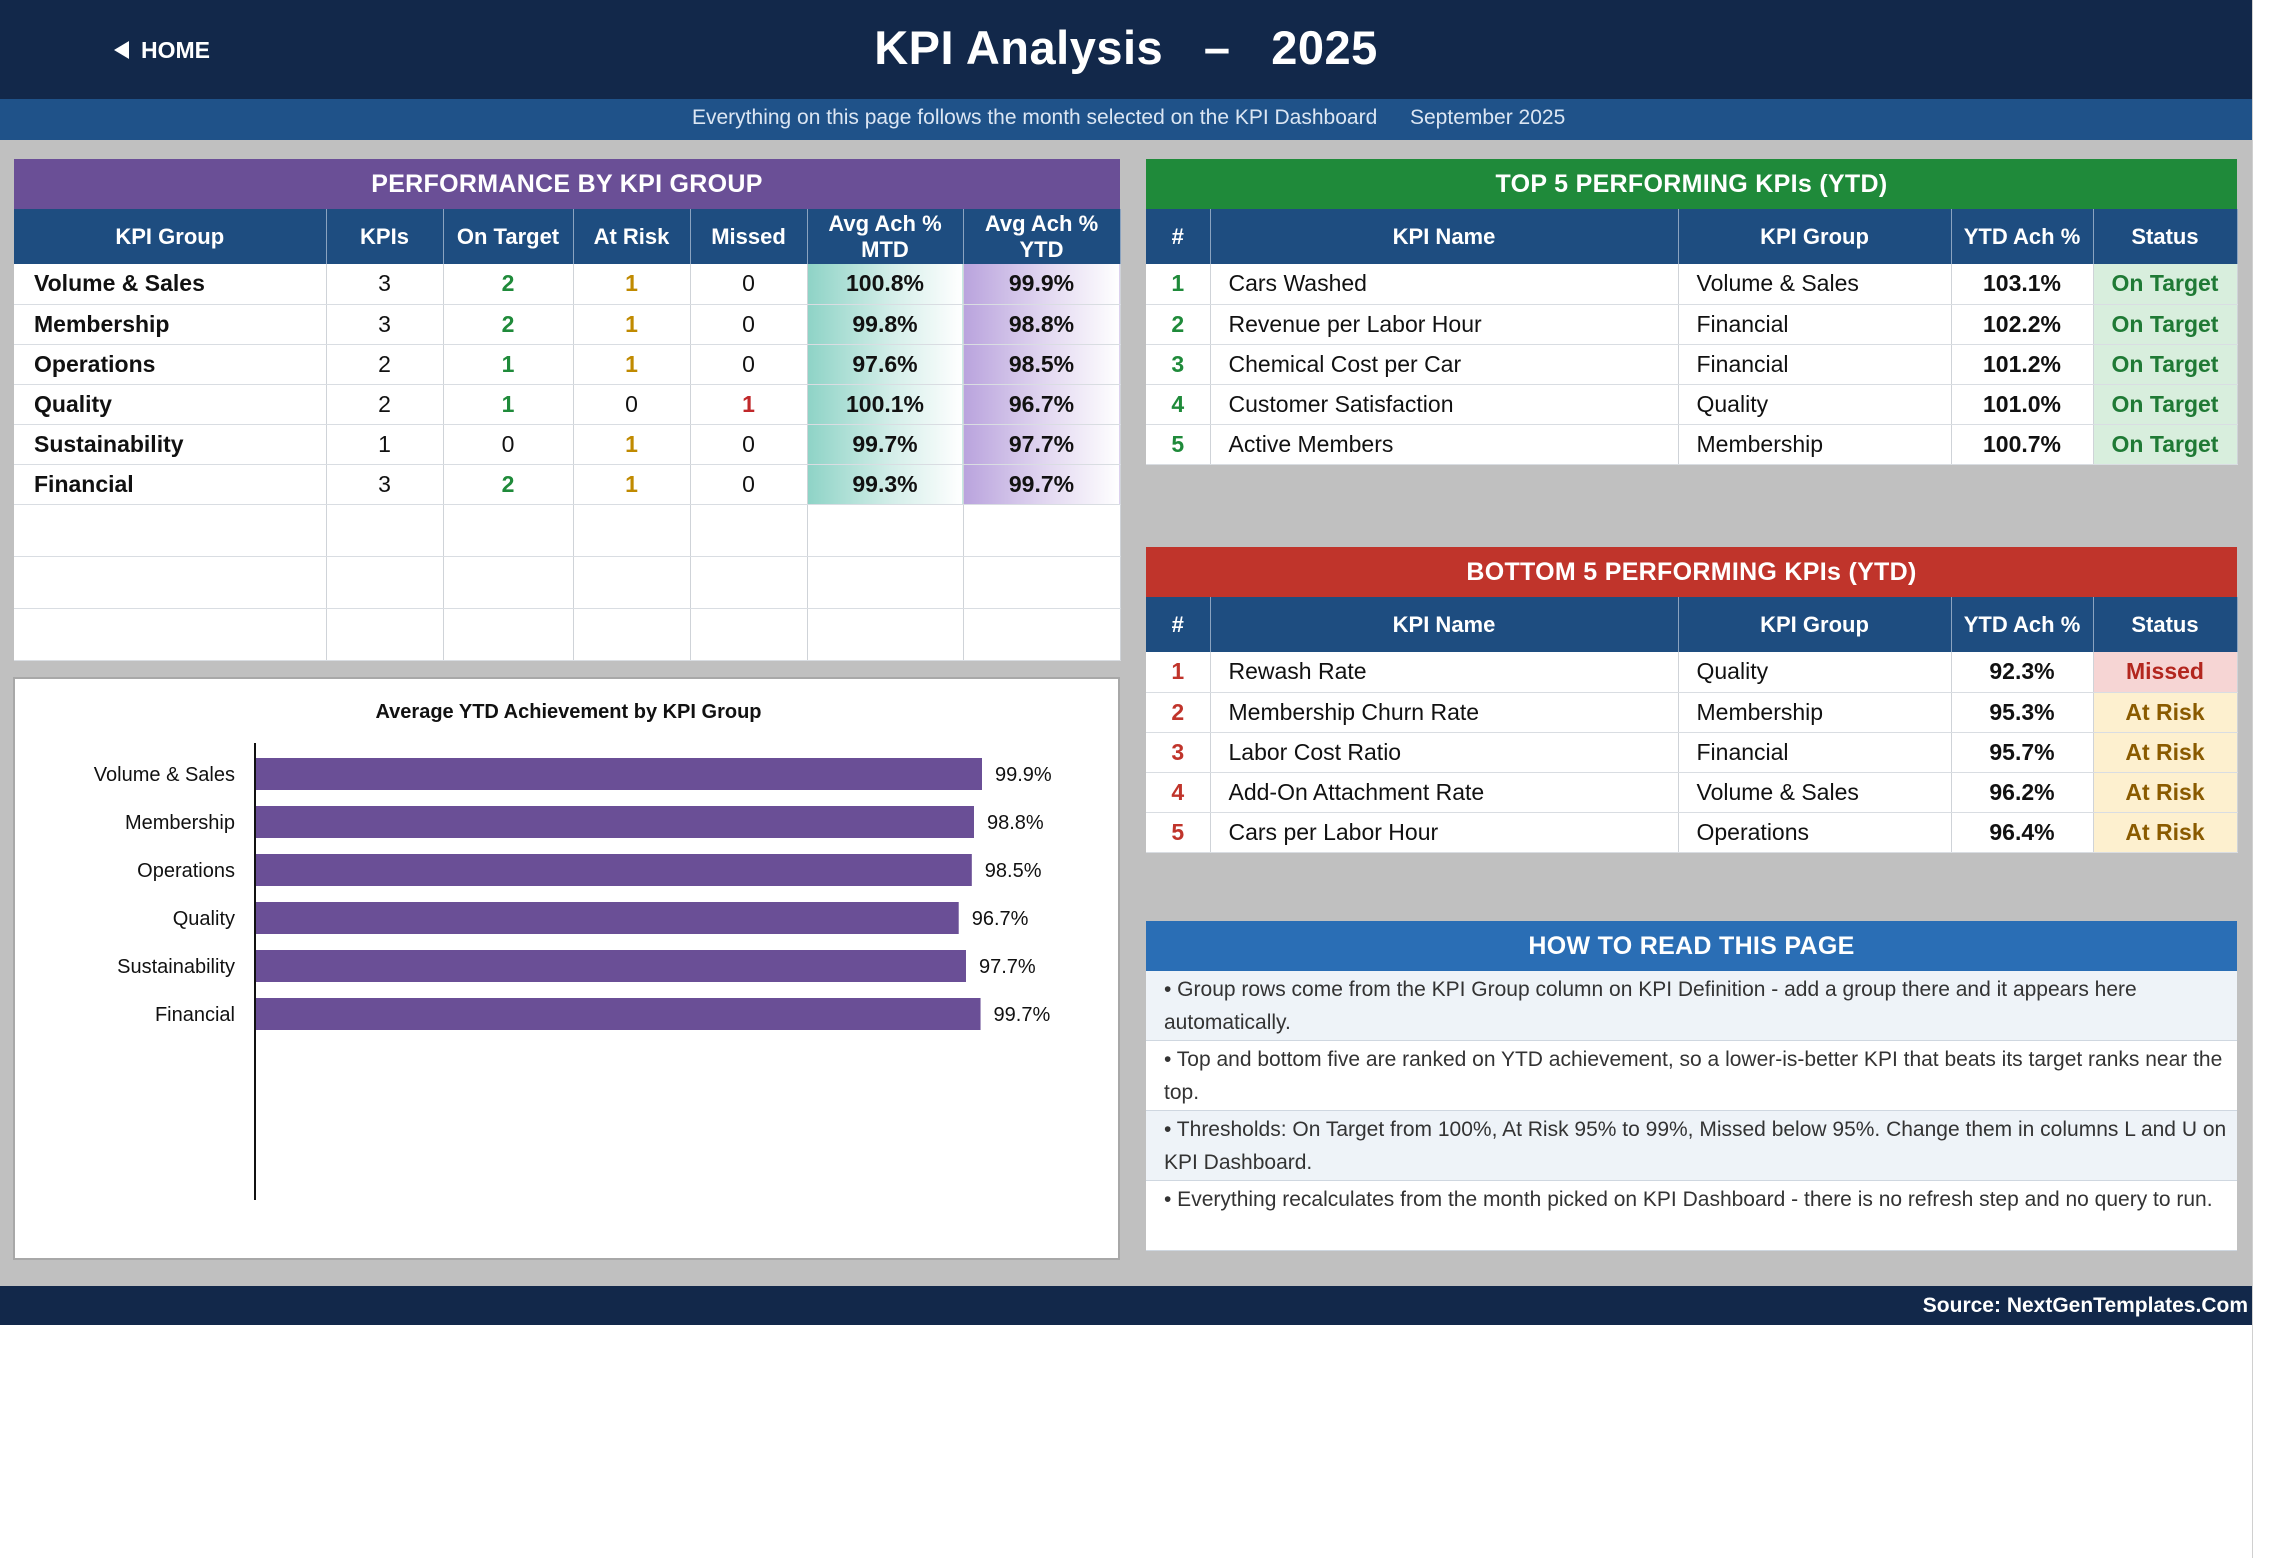 The width and height of the screenshot is (2279, 1558). Describe the element at coordinates (170, 324) in the screenshot. I see `group-name-cell: Membership` at that location.